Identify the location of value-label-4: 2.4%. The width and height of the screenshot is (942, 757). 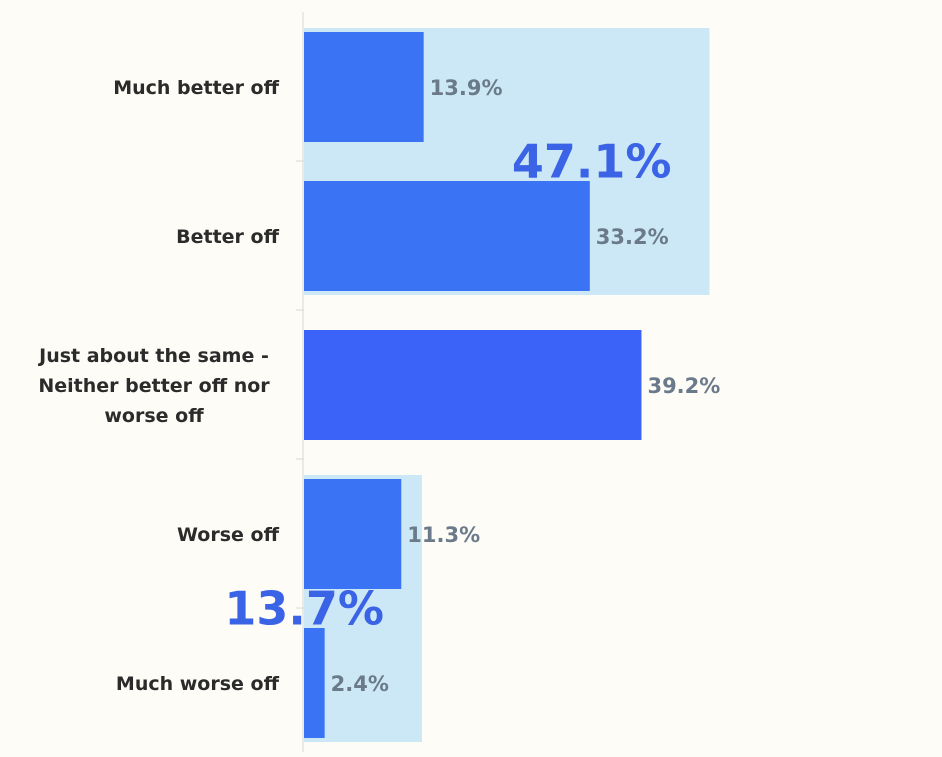
(360, 684).